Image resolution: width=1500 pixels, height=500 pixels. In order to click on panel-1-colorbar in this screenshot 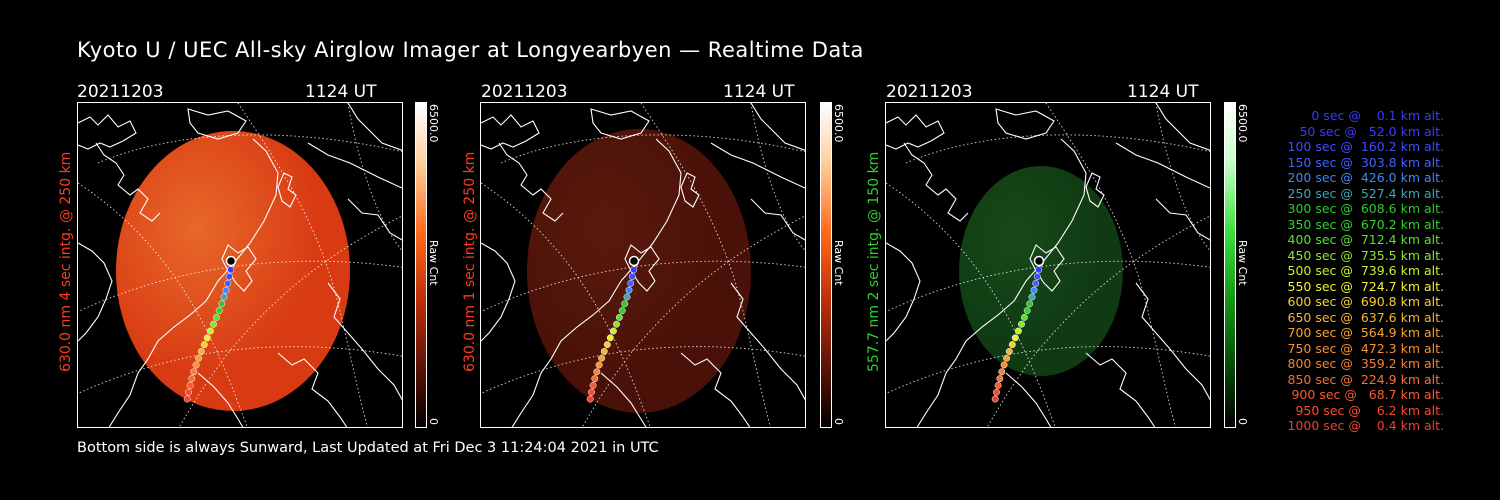, I will do `click(421, 265)`.